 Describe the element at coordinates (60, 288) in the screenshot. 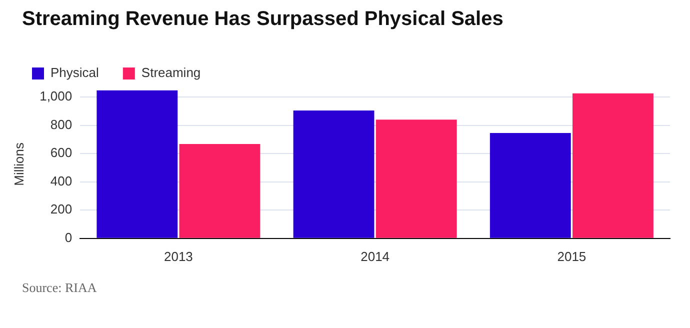

I see `source-note: Source: RIAA` at that location.